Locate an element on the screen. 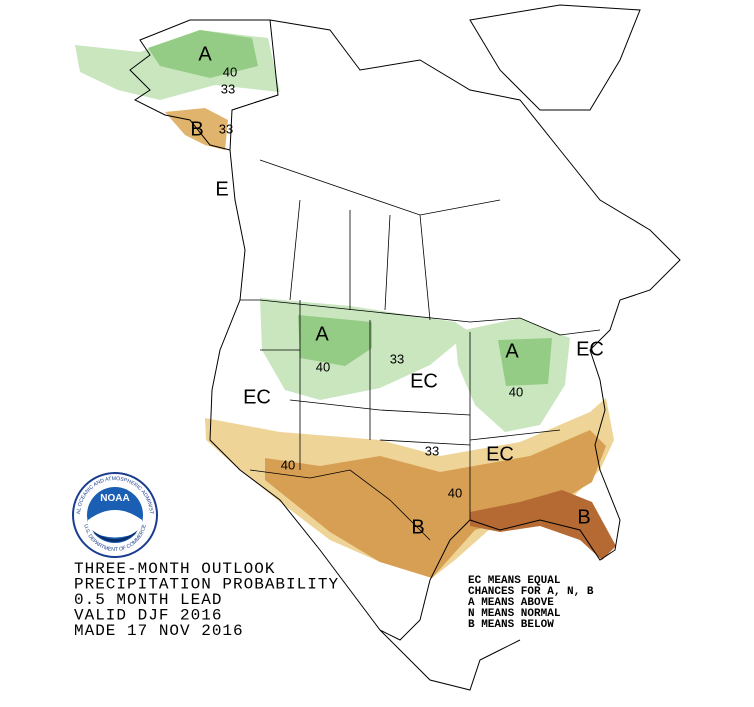 This screenshot has height=707, width=754. below-50-southeast is located at coordinates (543, 525).